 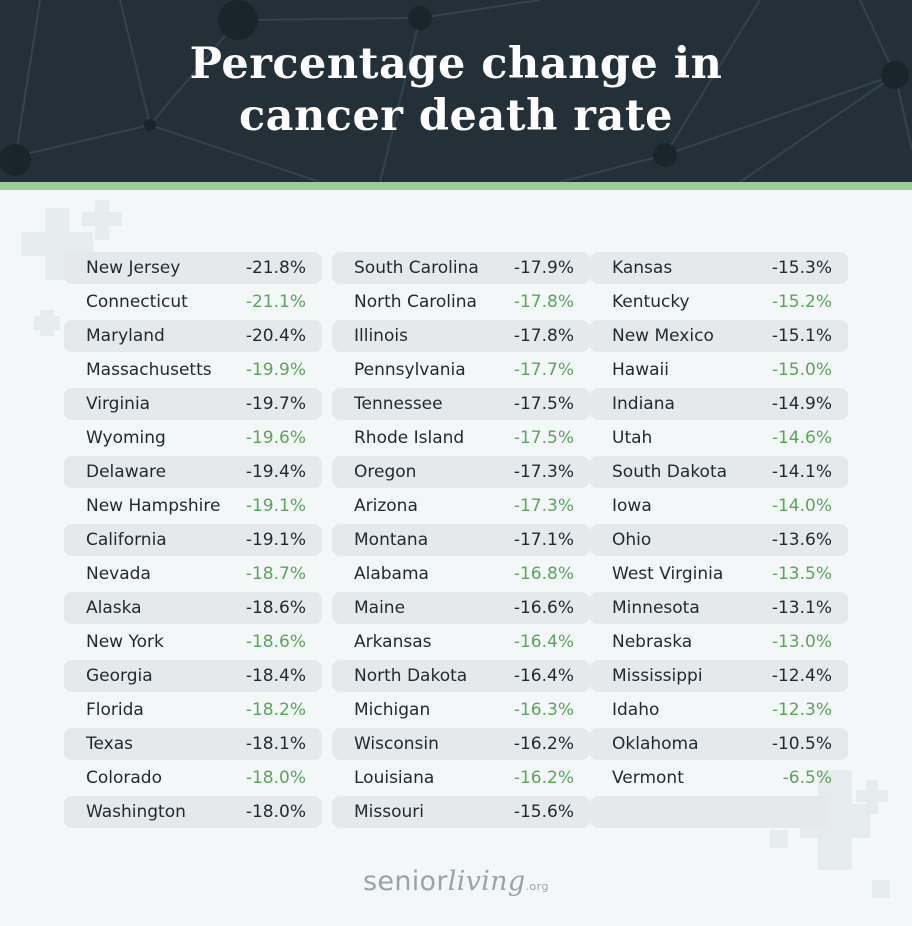 What do you see at coordinates (719, 744) in the screenshot?
I see `table-row: Oklahoma -10.5%` at bounding box center [719, 744].